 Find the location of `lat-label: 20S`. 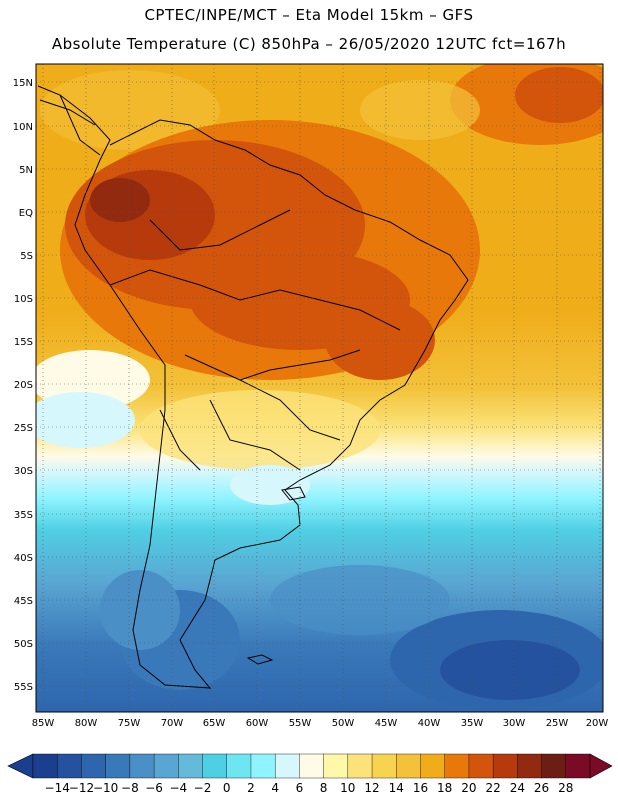

lat-label: 20S is located at coordinates (23, 385).